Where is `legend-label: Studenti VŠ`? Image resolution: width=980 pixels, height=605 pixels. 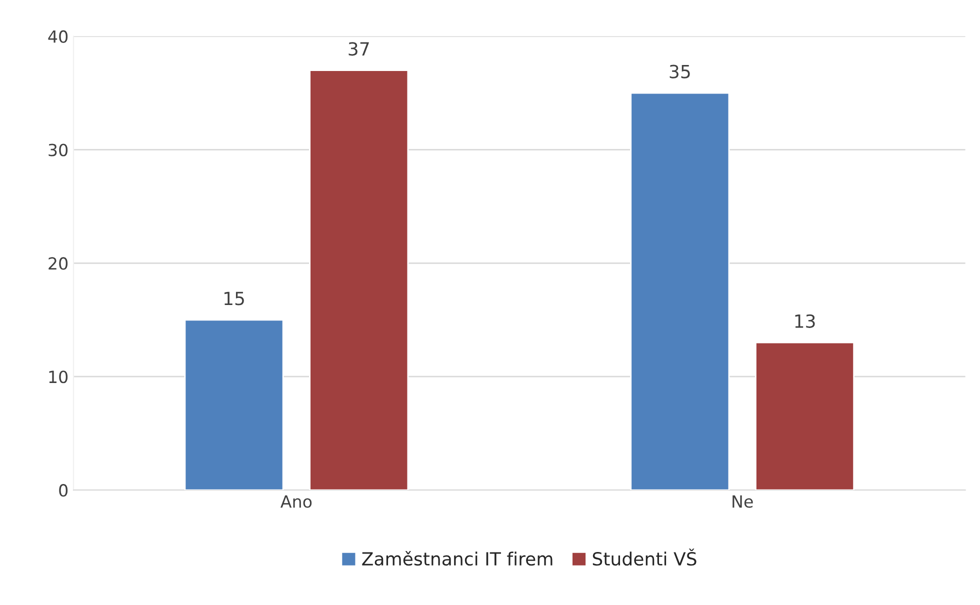
legend-label: Studenti VŠ is located at coordinates (644, 557).